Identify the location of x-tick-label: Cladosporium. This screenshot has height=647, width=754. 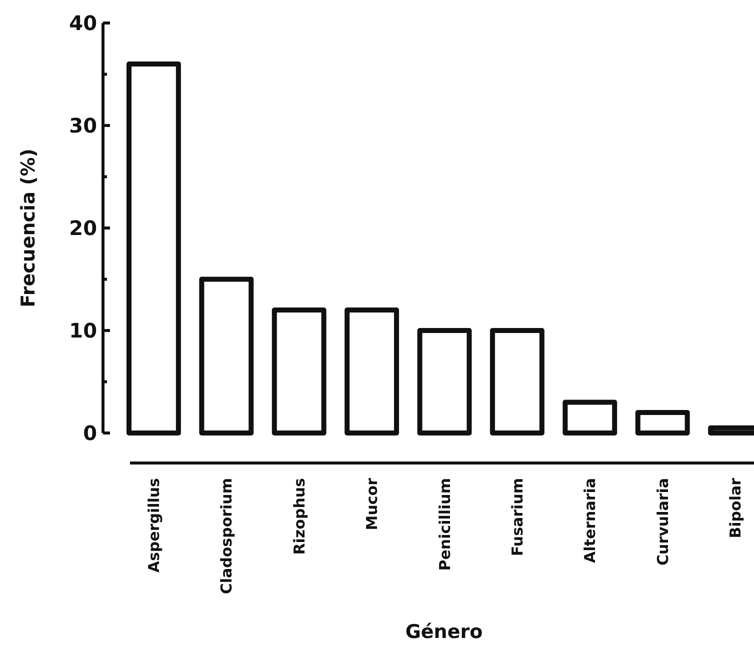
(227, 536).